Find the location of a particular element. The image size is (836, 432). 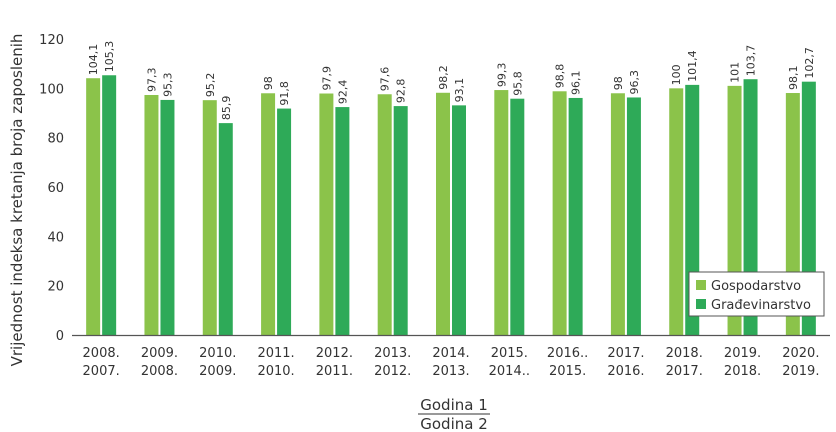

y-tick-label: 20 is located at coordinates (55, 287).